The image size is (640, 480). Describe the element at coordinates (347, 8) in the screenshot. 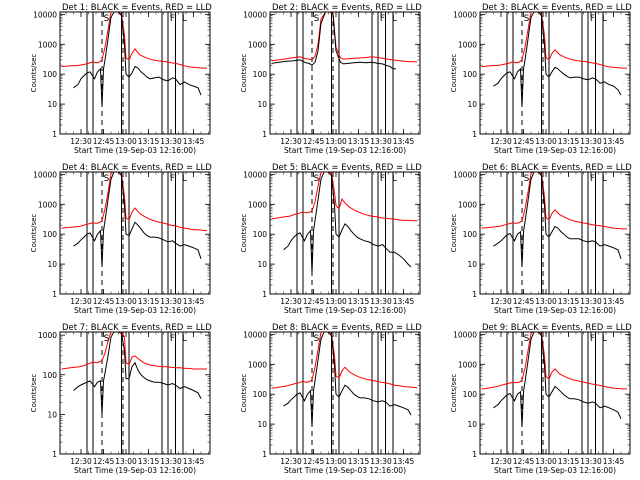

I see `panel-title: Det 2: BLACK = Events, RED = LLD` at that location.